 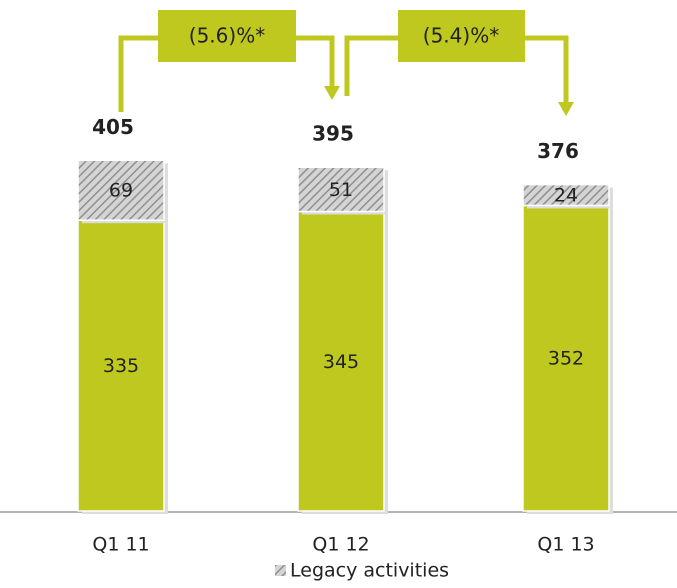 I want to click on legend-swatch, so click(x=280, y=570).